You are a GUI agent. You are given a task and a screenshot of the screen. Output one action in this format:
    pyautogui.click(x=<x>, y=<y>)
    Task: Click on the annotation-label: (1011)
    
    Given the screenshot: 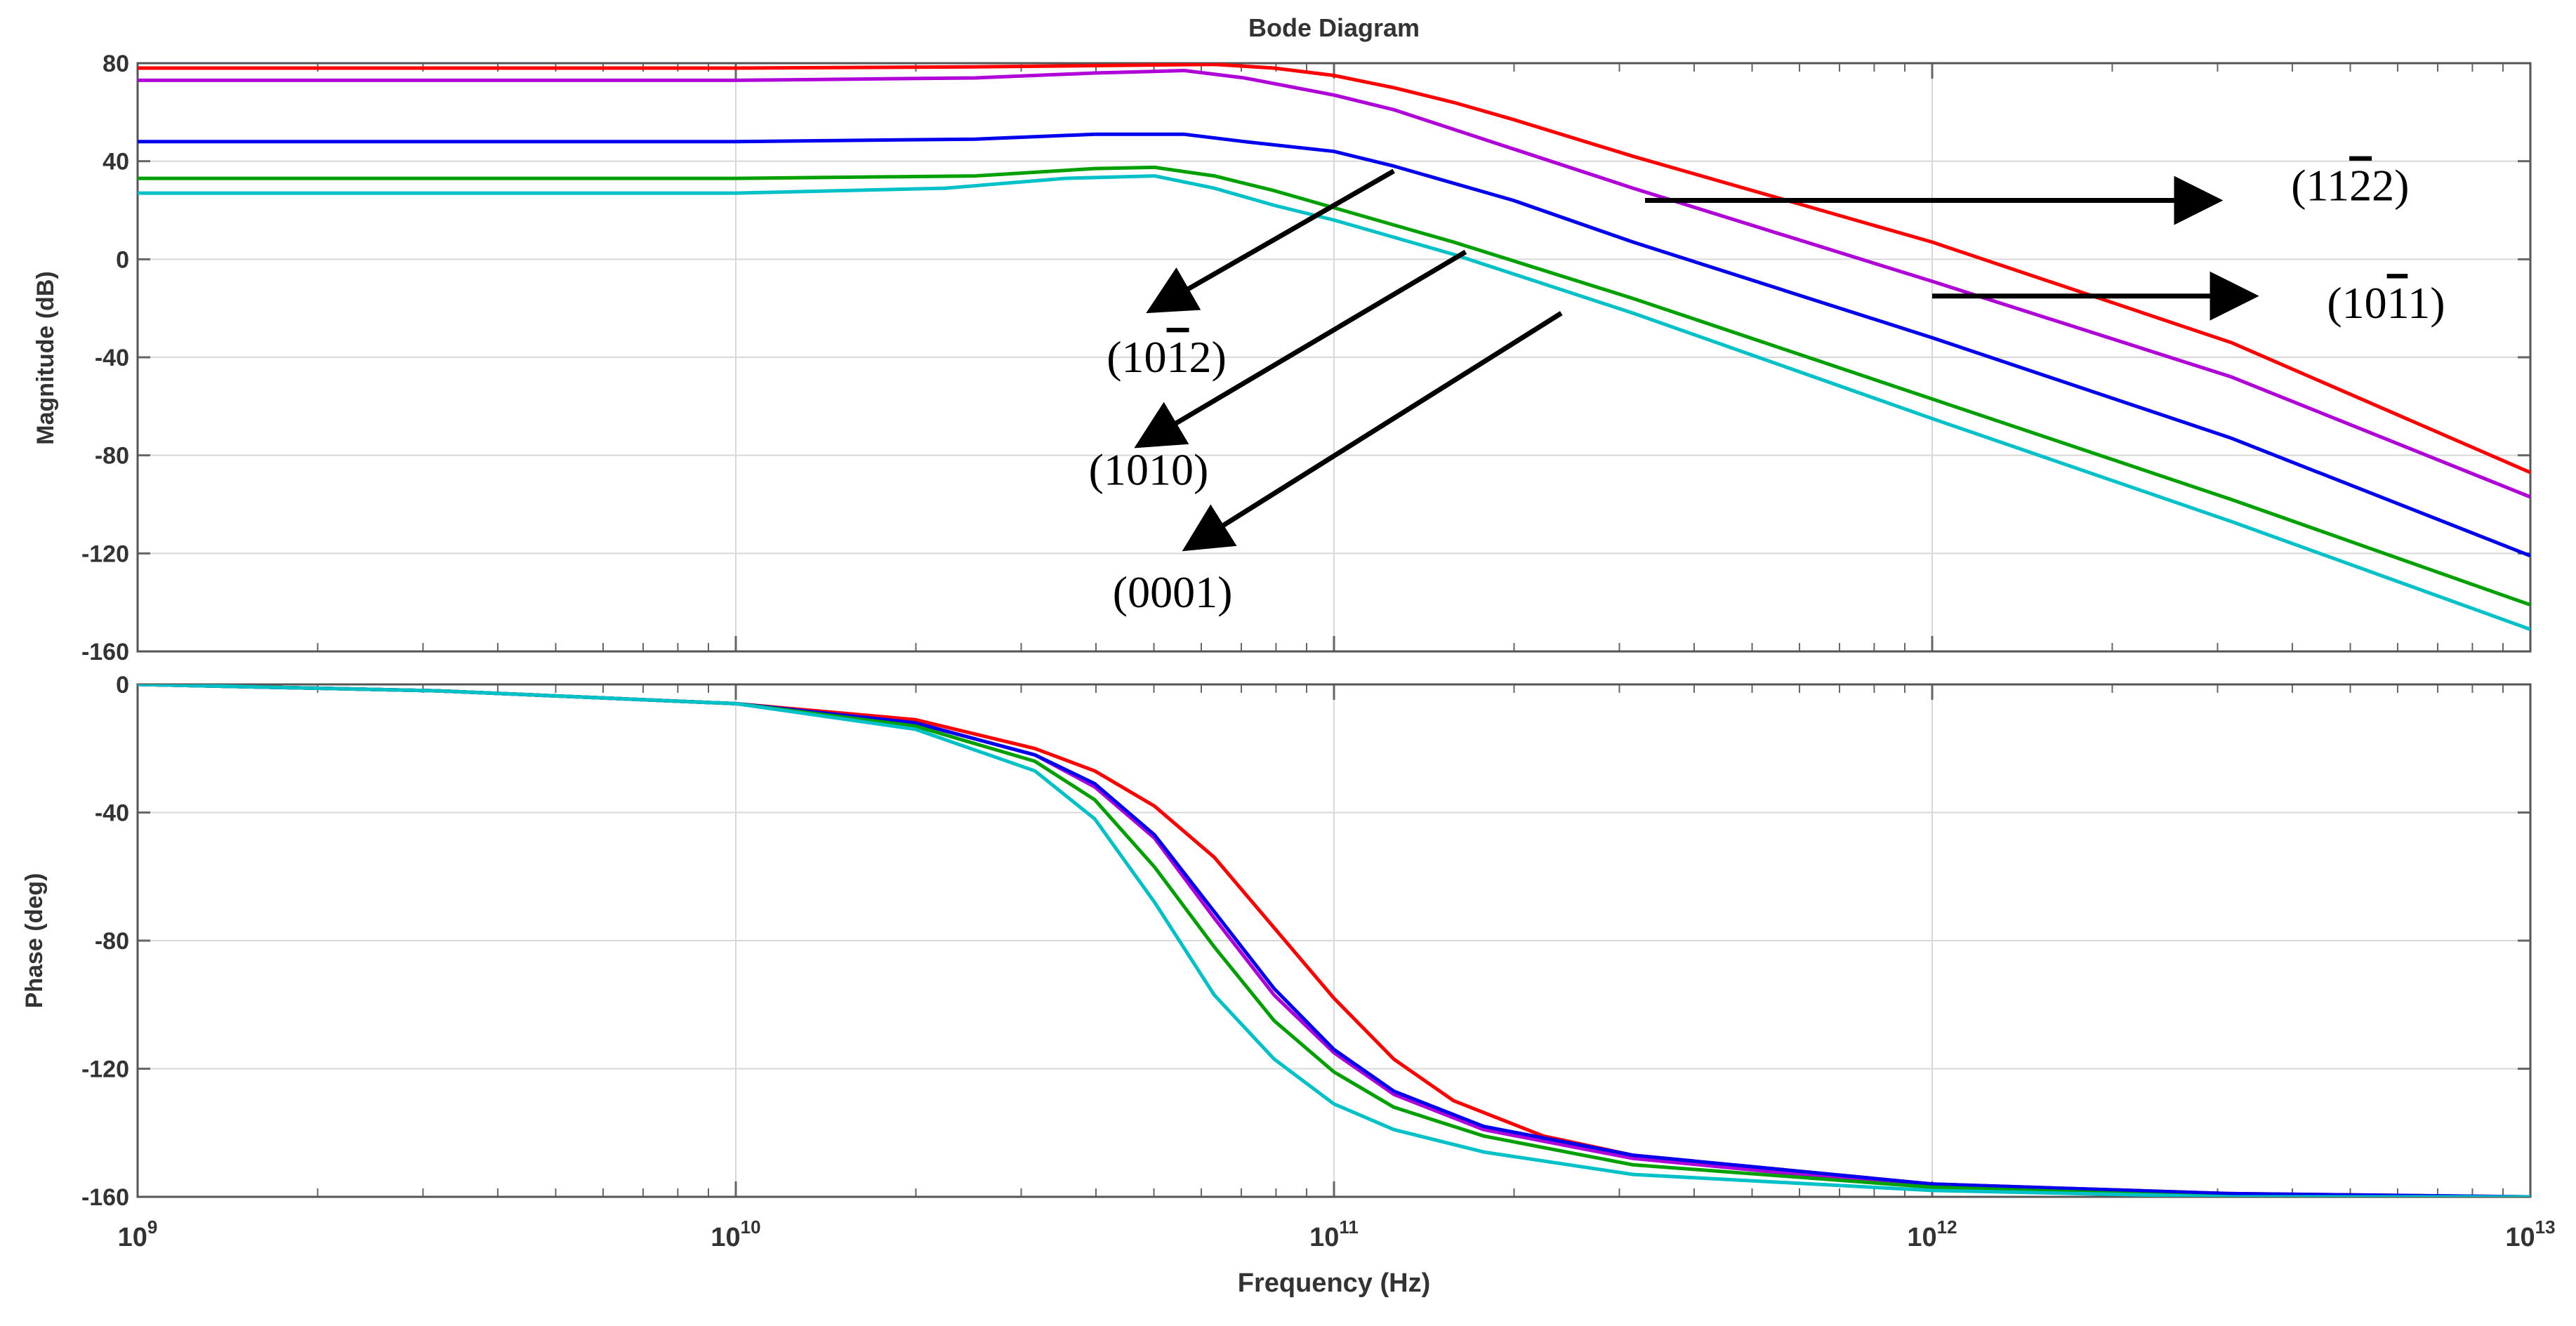 What is the action you would take?
    pyautogui.click(x=2386, y=303)
    